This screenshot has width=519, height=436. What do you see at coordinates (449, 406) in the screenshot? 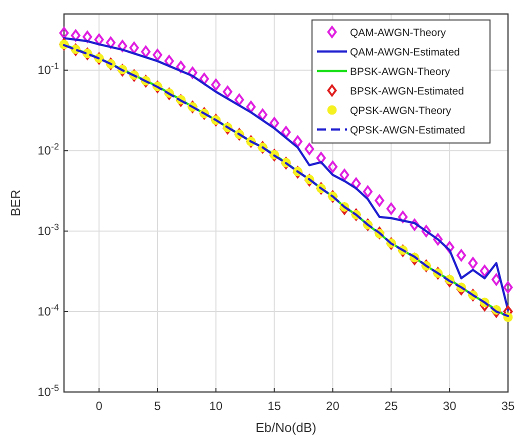
I see `x-tick-label: 30` at bounding box center [449, 406].